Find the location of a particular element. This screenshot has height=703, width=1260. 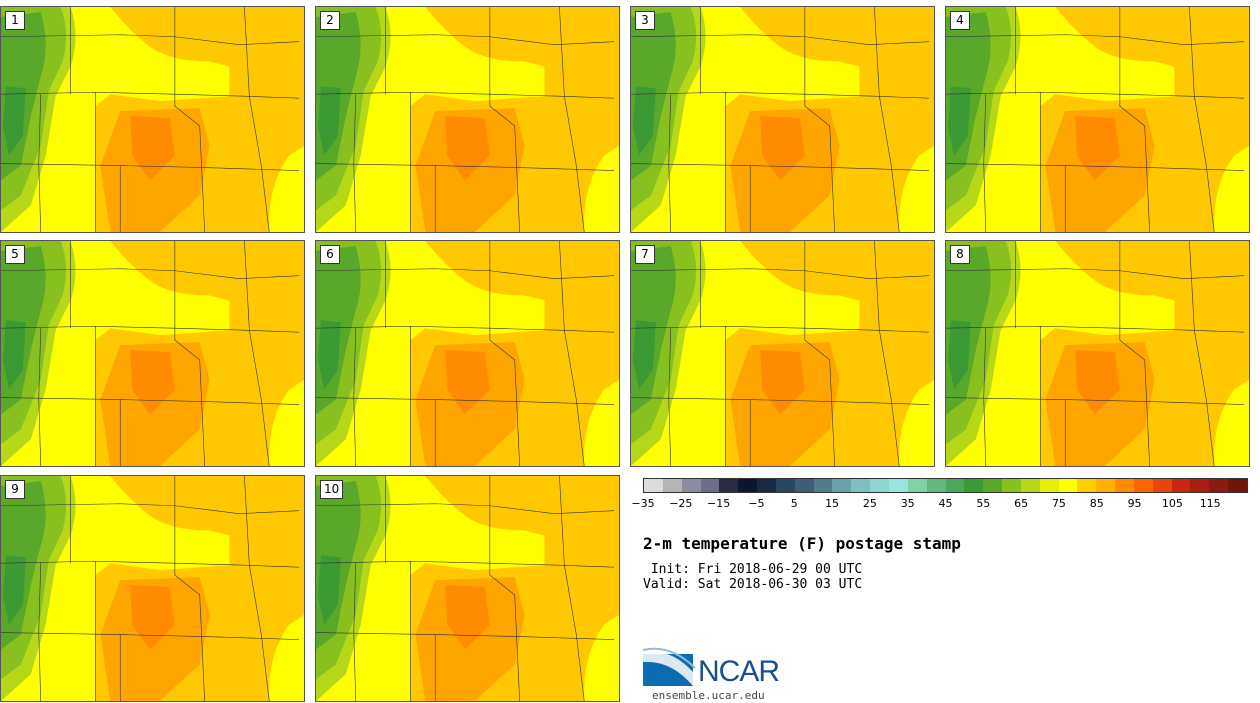

member-number-label: 10 is located at coordinates (332, 489).